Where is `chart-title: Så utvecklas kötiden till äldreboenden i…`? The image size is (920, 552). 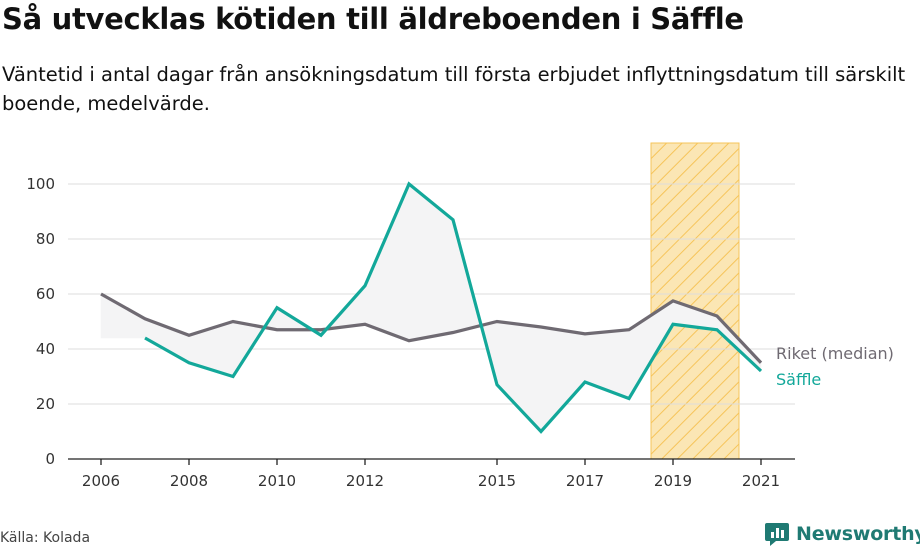 chart-title: Så utvecklas kötiden till äldreboenden i… is located at coordinates (373, 19).